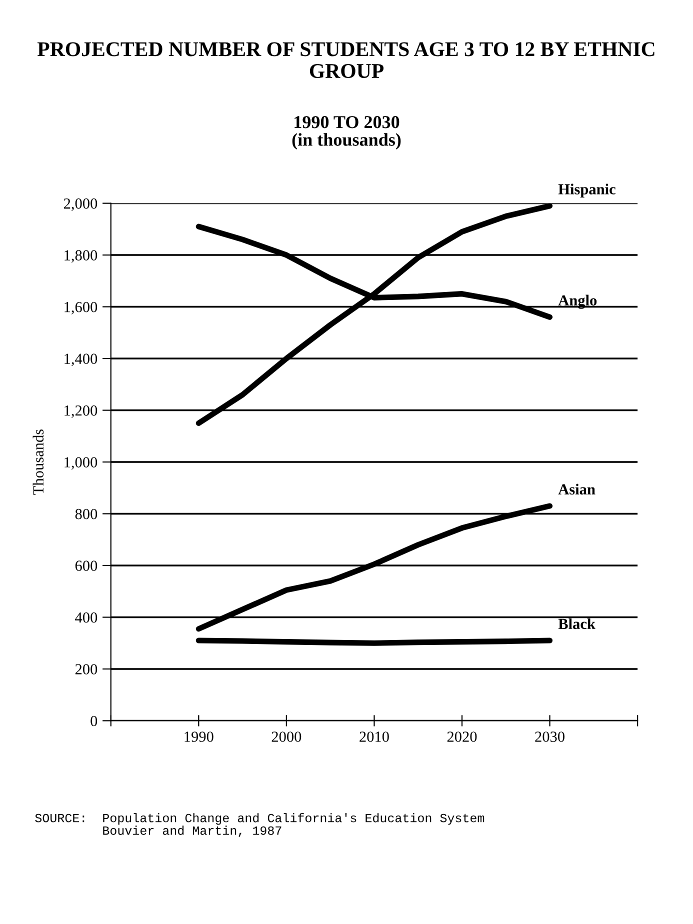 Image resolution: width=693 pixels, height=924 pixels. Describe the element at coordinates (346, 133) in the screenshot. I see `chart-subtitle: 1990 TO 2030 (in thousands)` at that location.